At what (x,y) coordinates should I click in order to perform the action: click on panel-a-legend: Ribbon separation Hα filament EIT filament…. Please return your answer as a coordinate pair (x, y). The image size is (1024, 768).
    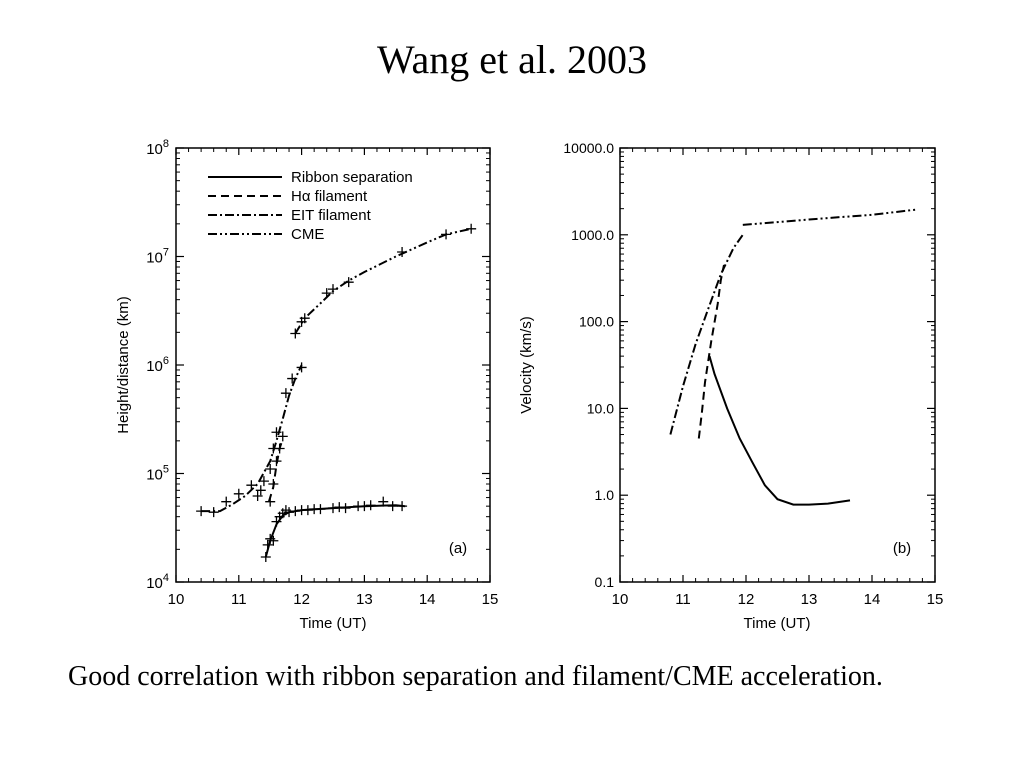
    Looking at the image, I should click on (310, 206).